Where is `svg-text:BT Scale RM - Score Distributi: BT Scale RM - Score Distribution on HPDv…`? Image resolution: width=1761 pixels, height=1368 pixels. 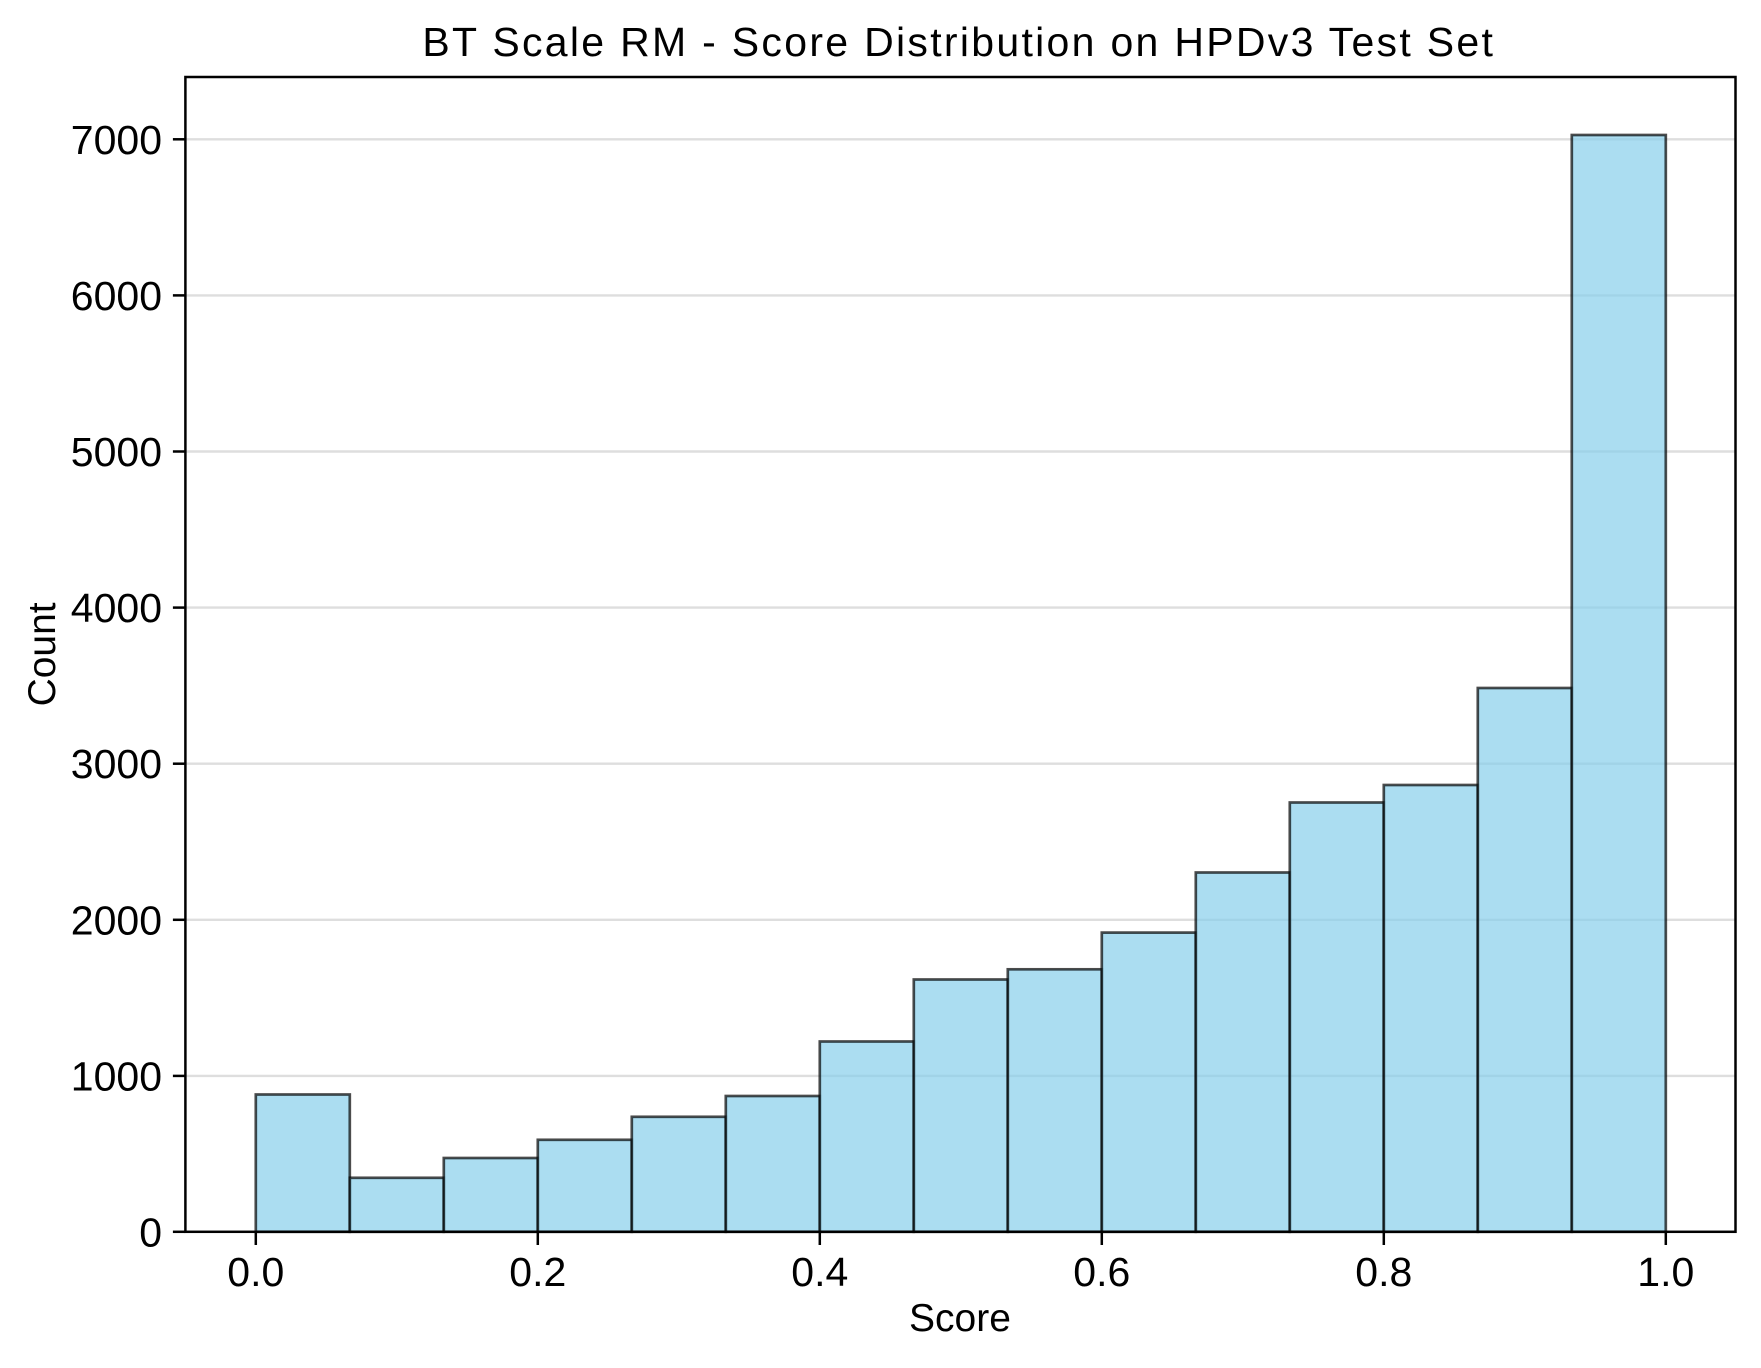 svg-text:BT Scale RM - Score Distributi: BT Scale RM - Score Distribution on HPDv… is located at coordinates (958, 42).